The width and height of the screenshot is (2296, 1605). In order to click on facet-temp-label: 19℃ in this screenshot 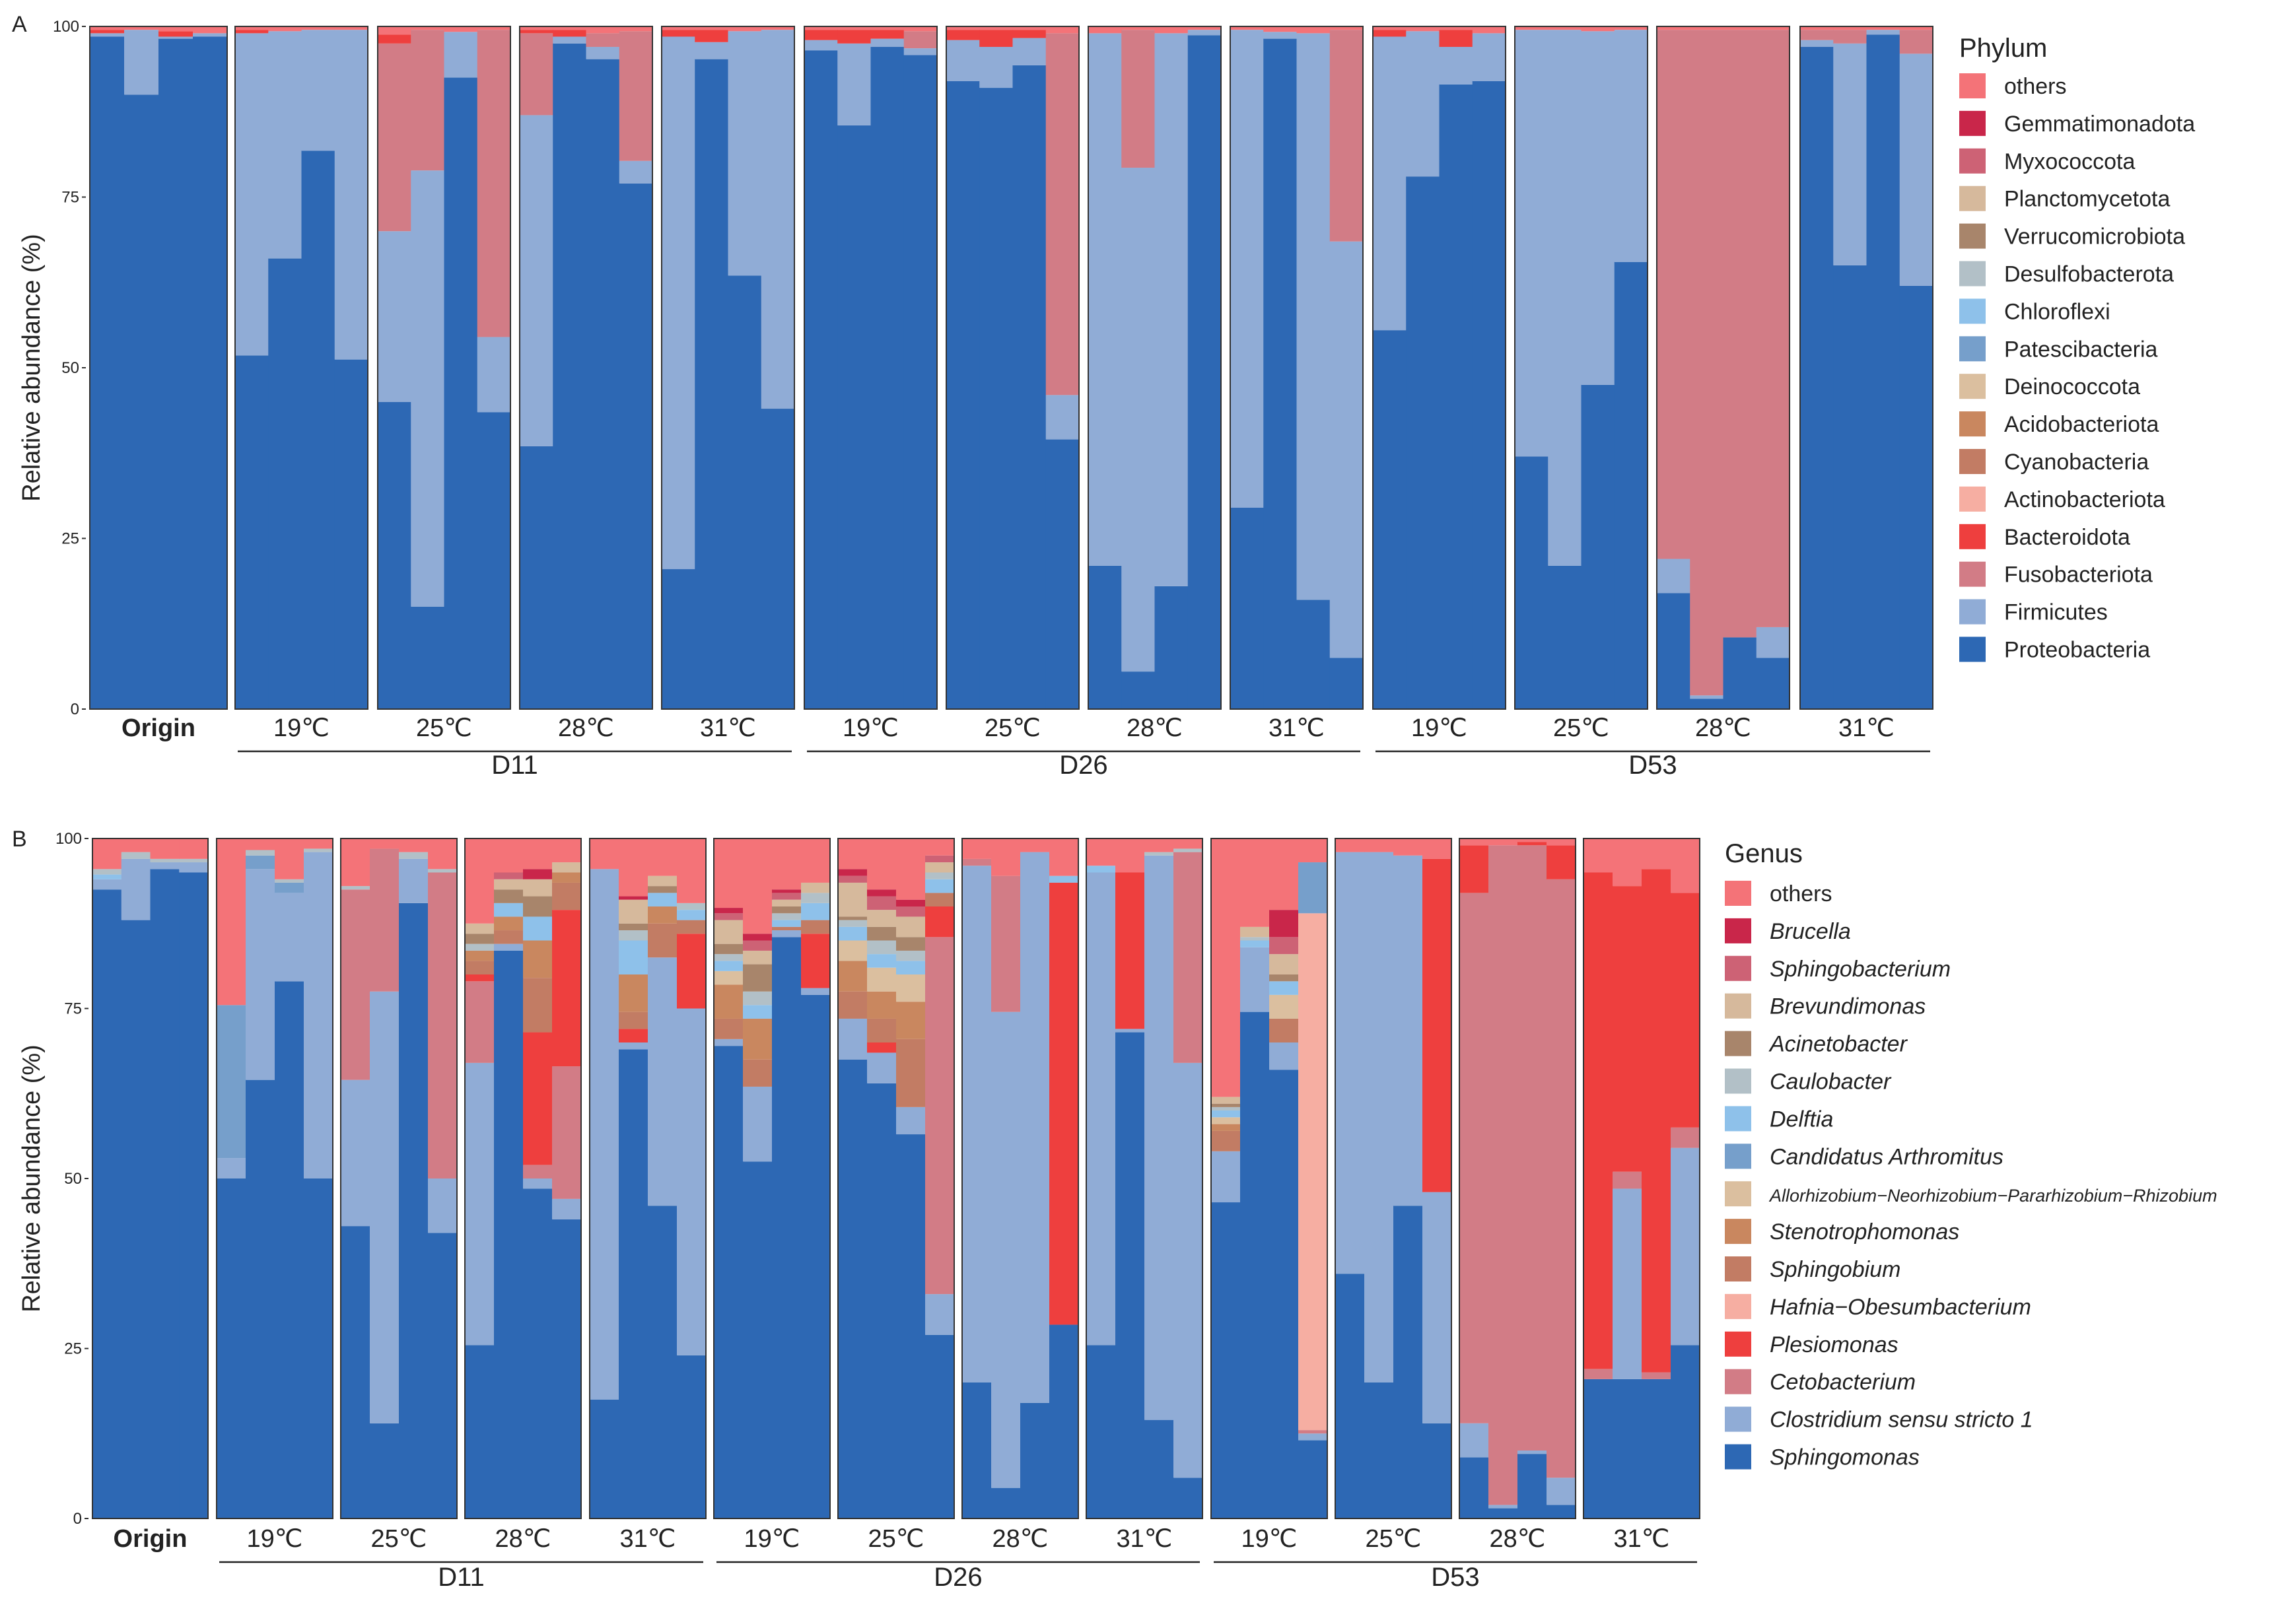, I will do `click(1439, 728)`.